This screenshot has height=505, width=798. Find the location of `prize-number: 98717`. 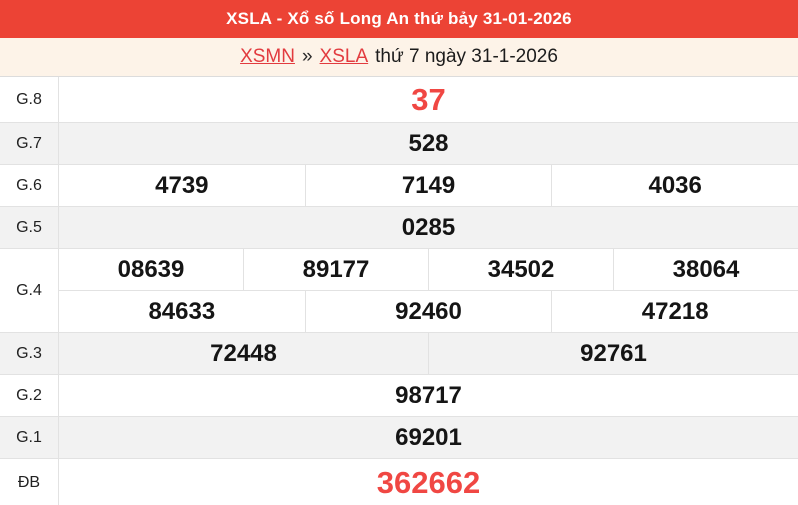

prize-number: 98717 is located at coordinates (428, 395).